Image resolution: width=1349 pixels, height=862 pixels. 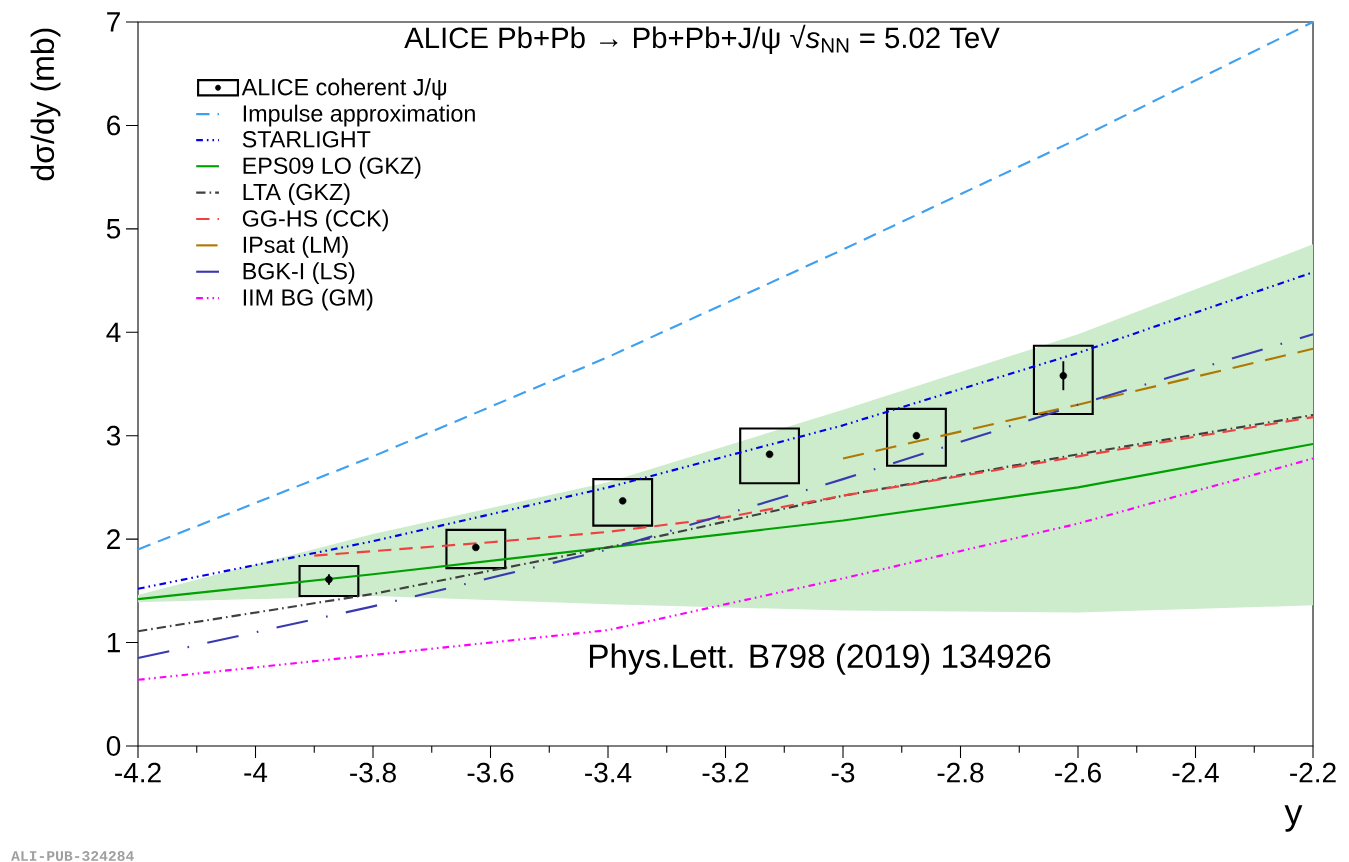 What do you see at coordinates (256, 772) in the screenshot?
I see `x-tick-label: -4` at bounding box center [256, 772].